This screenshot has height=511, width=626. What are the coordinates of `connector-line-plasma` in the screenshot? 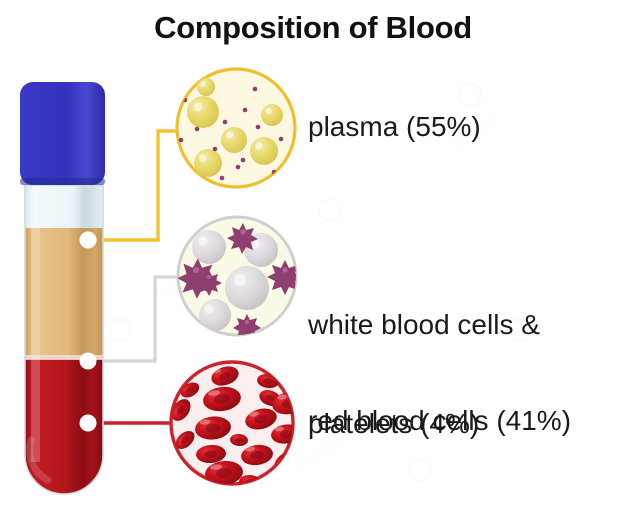 It's located at (132, 185).